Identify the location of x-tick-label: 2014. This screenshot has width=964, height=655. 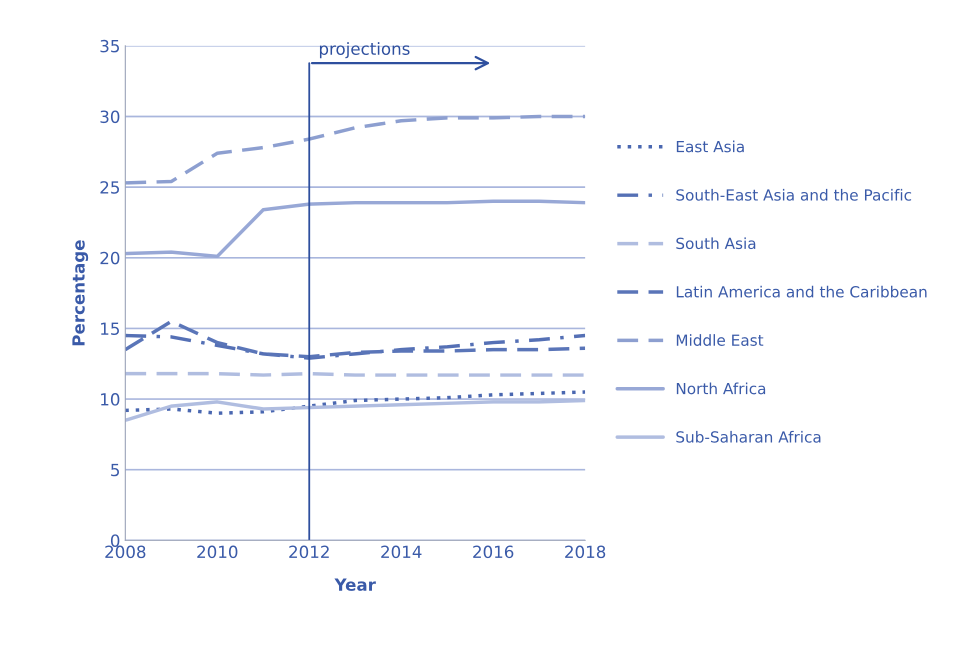
(401, 552).